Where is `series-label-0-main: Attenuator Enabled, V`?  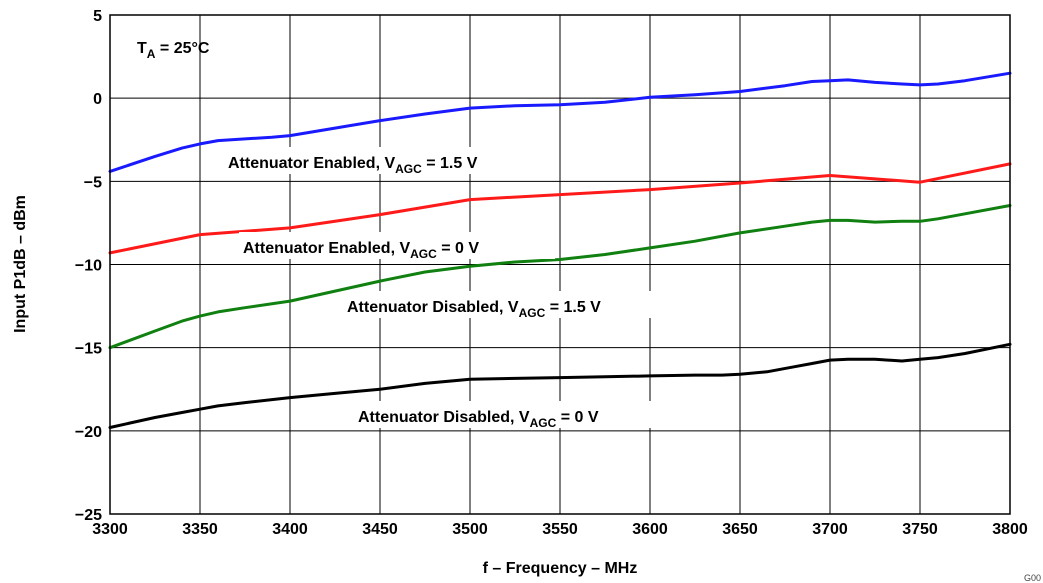 series-label-0-main: Attenuator Enabled, V is located at coordinates (311, 163).